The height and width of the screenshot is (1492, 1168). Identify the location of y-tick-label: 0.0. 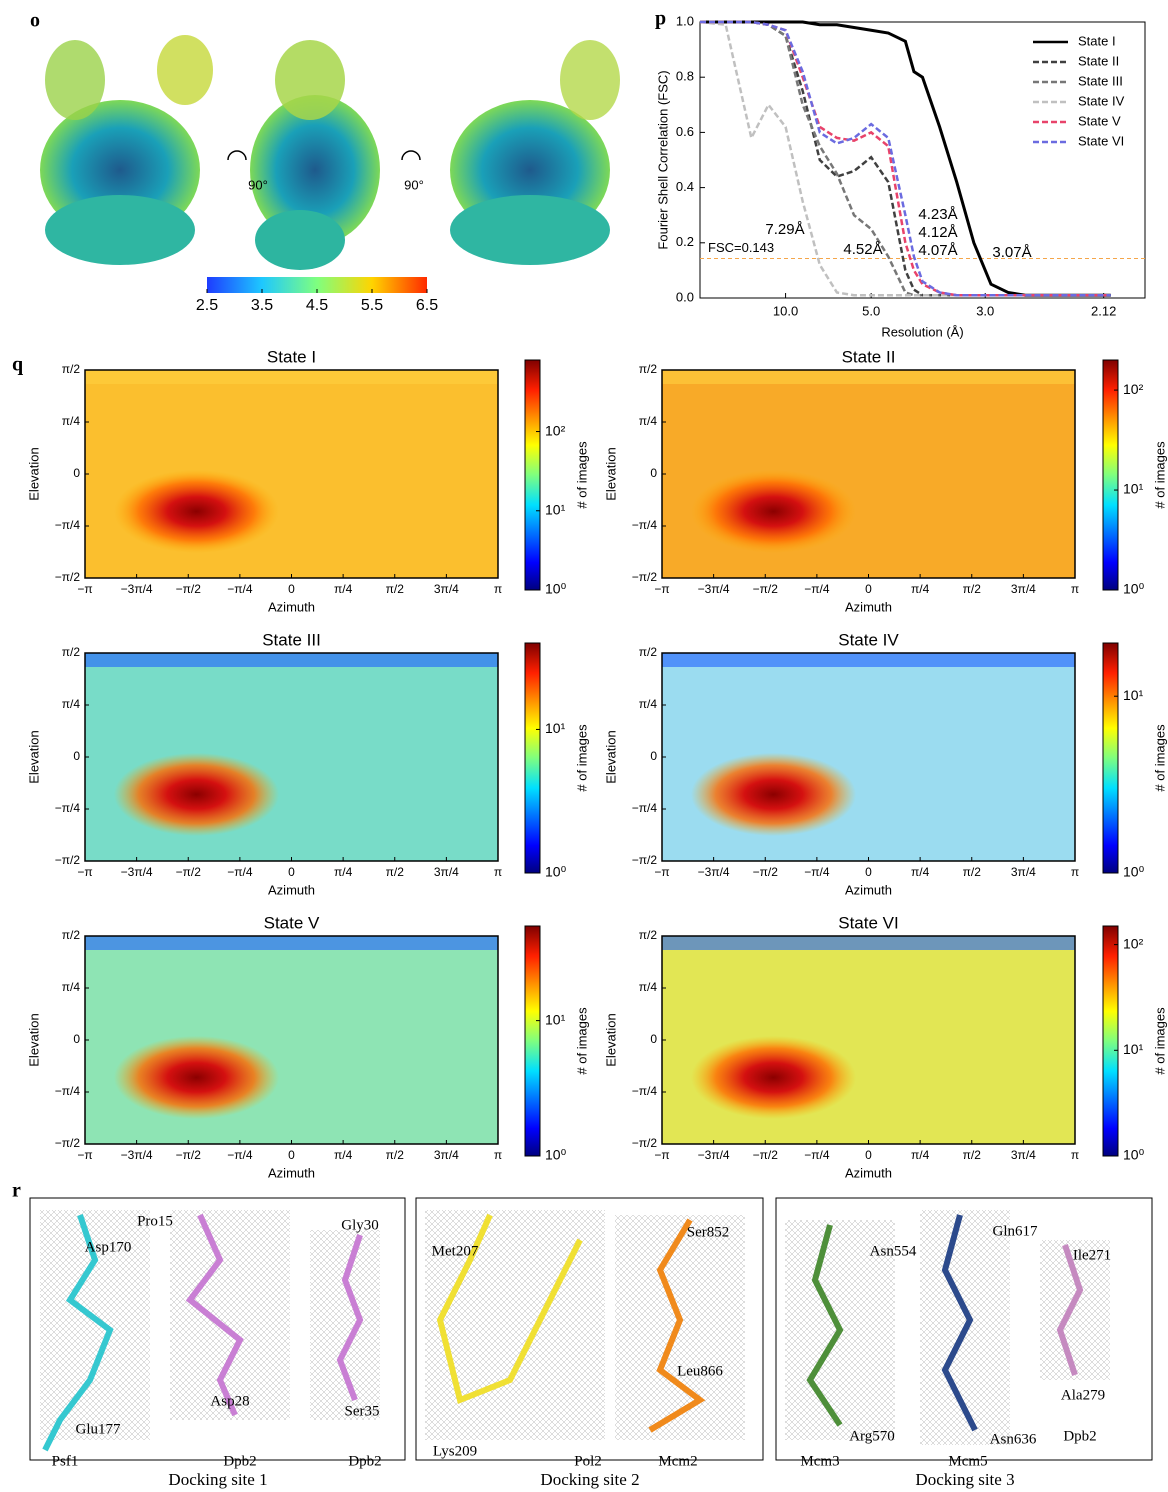
(685, 296).